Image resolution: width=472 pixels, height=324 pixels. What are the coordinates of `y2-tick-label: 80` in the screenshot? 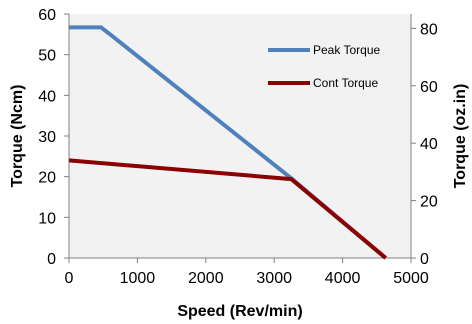 It's located at (429, 29).